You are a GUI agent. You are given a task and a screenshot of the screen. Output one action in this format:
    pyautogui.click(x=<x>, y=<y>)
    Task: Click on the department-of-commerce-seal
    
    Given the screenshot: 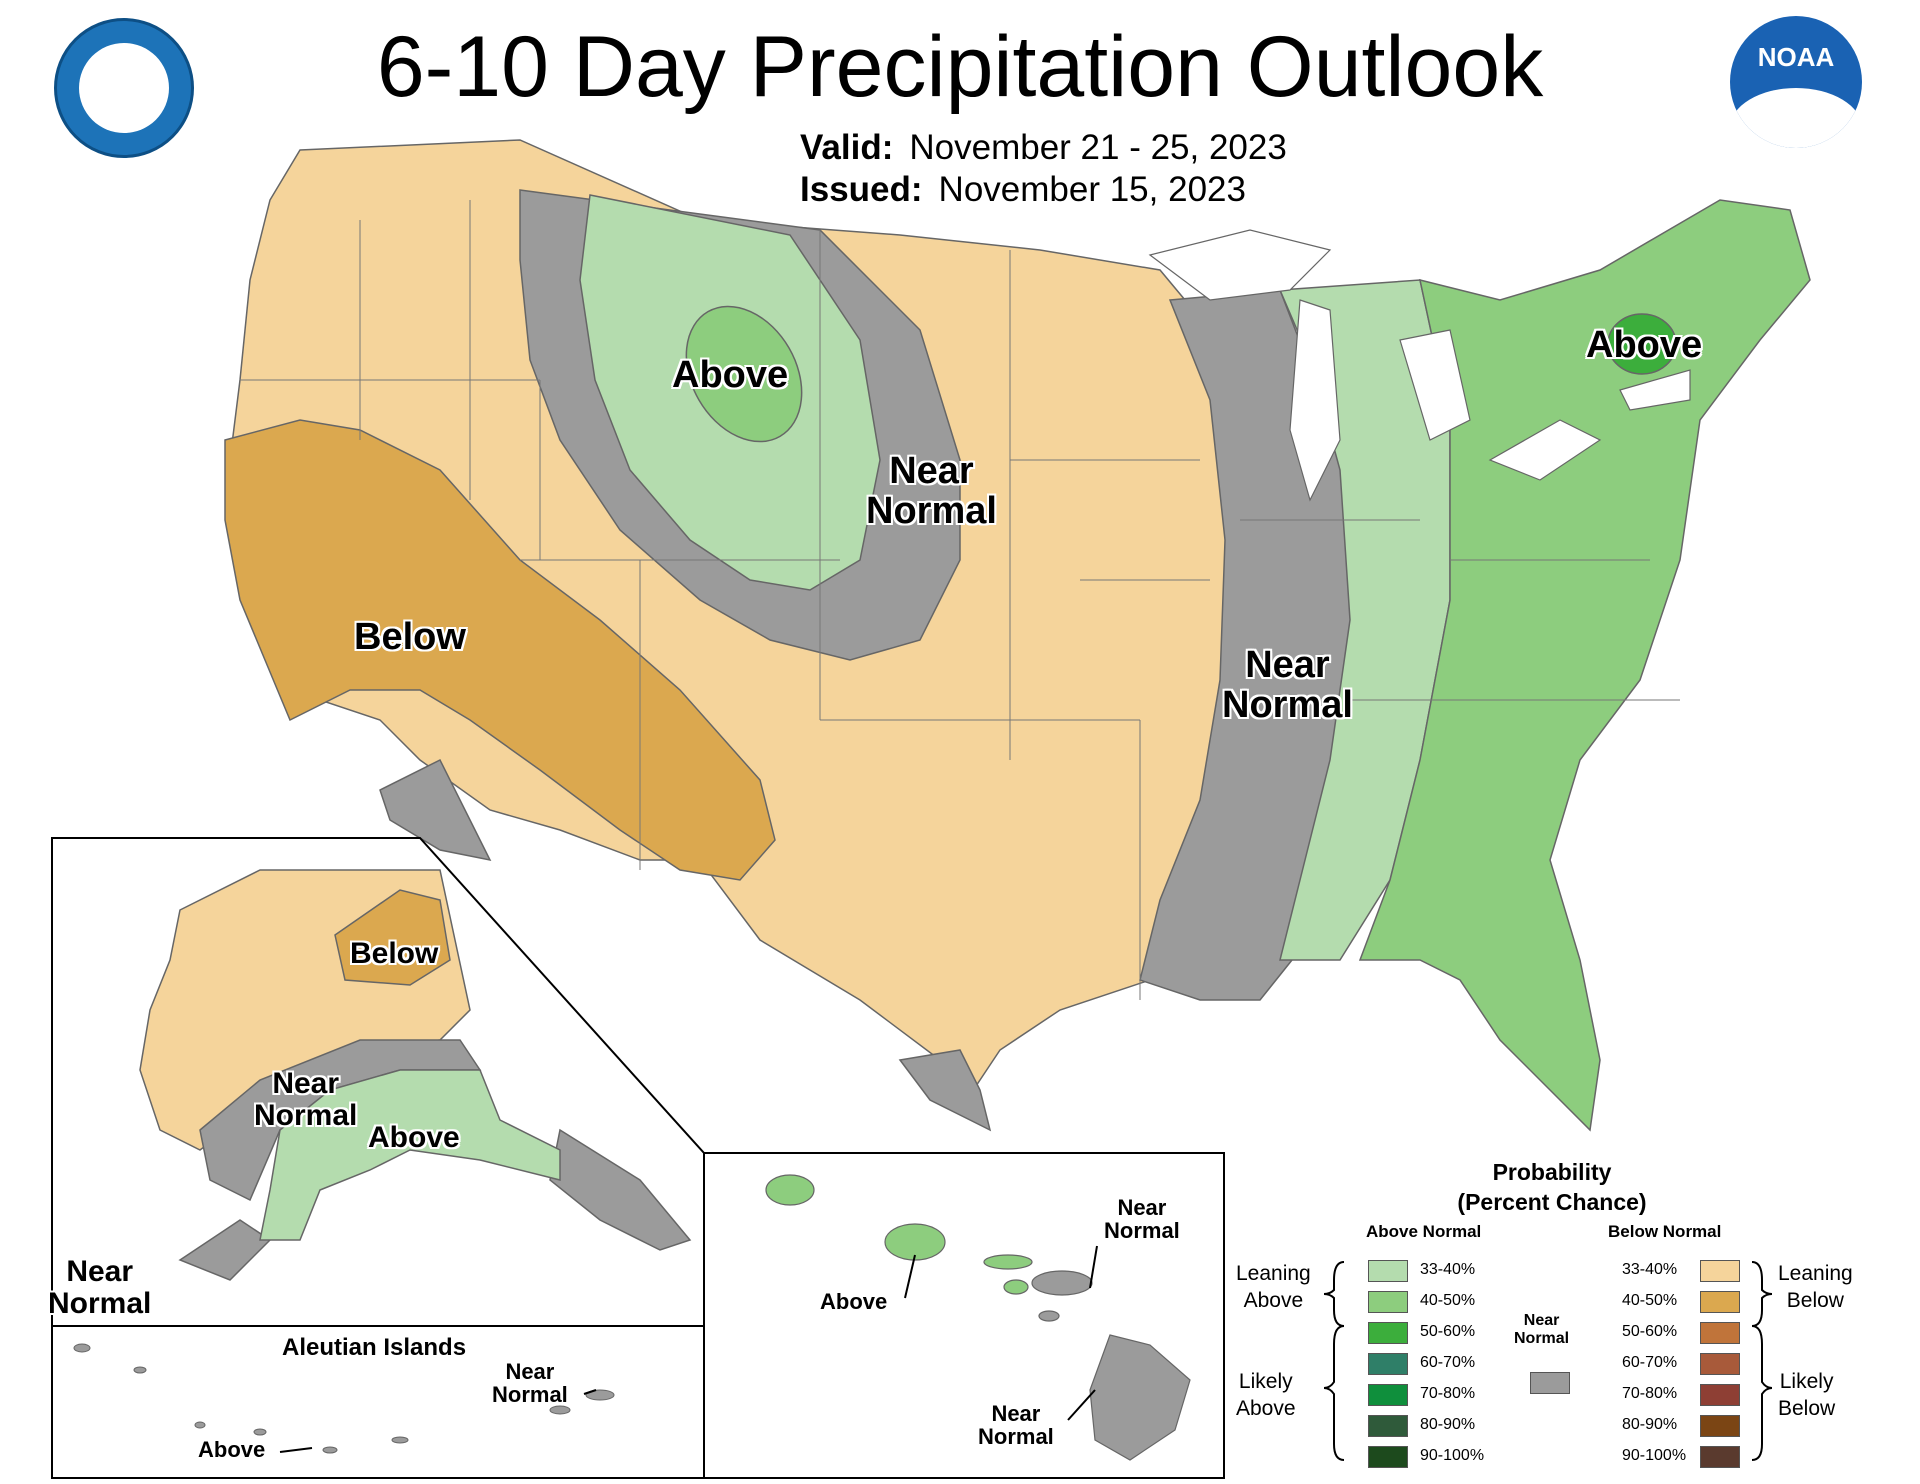 What is the action you would take?
    pyautogui.click(x=124, y=88)
    